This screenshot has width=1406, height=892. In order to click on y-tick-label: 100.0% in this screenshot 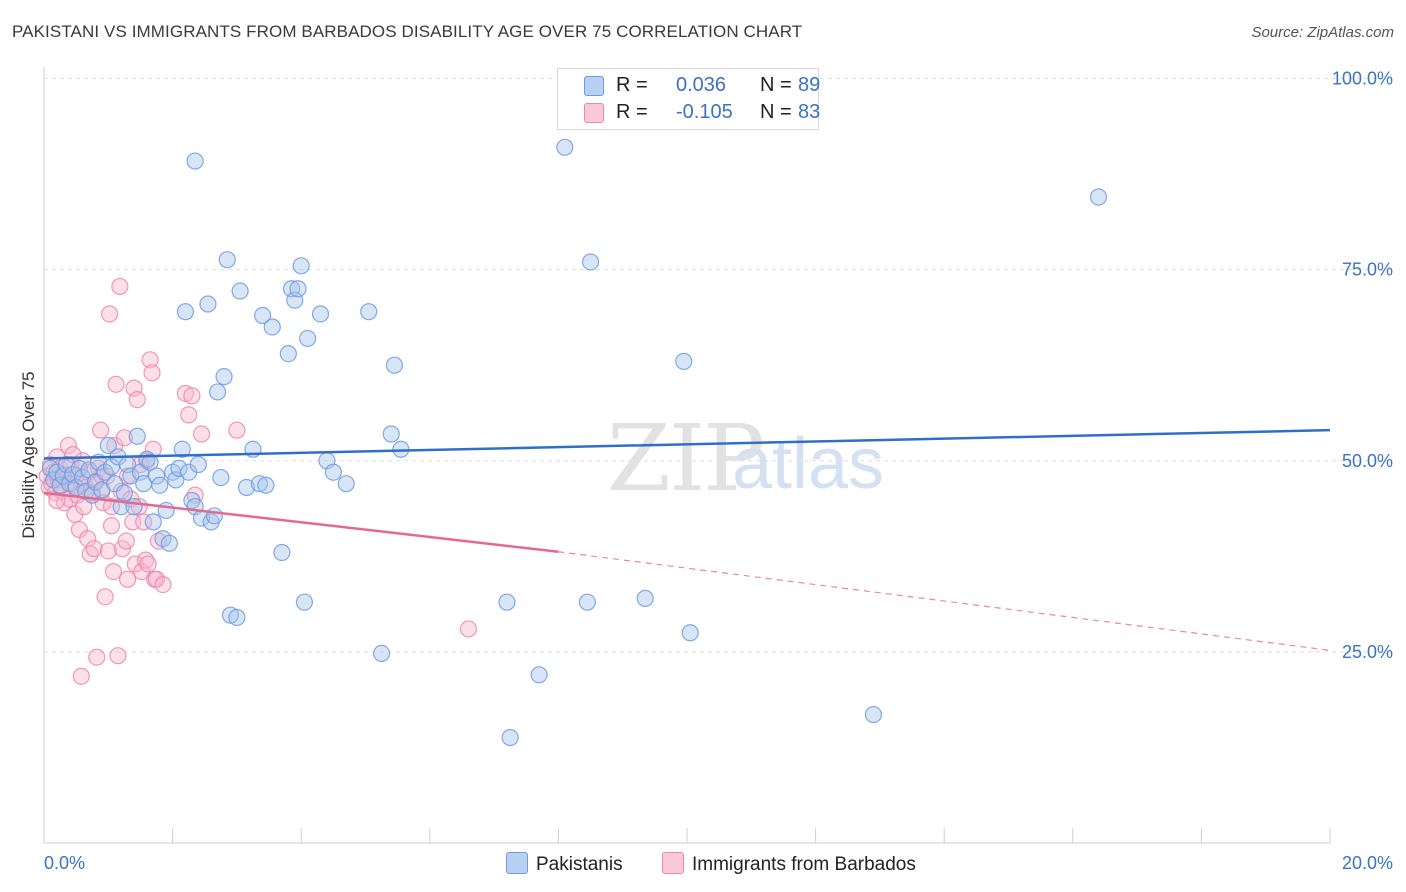, I will do `click(1362, 79)`.